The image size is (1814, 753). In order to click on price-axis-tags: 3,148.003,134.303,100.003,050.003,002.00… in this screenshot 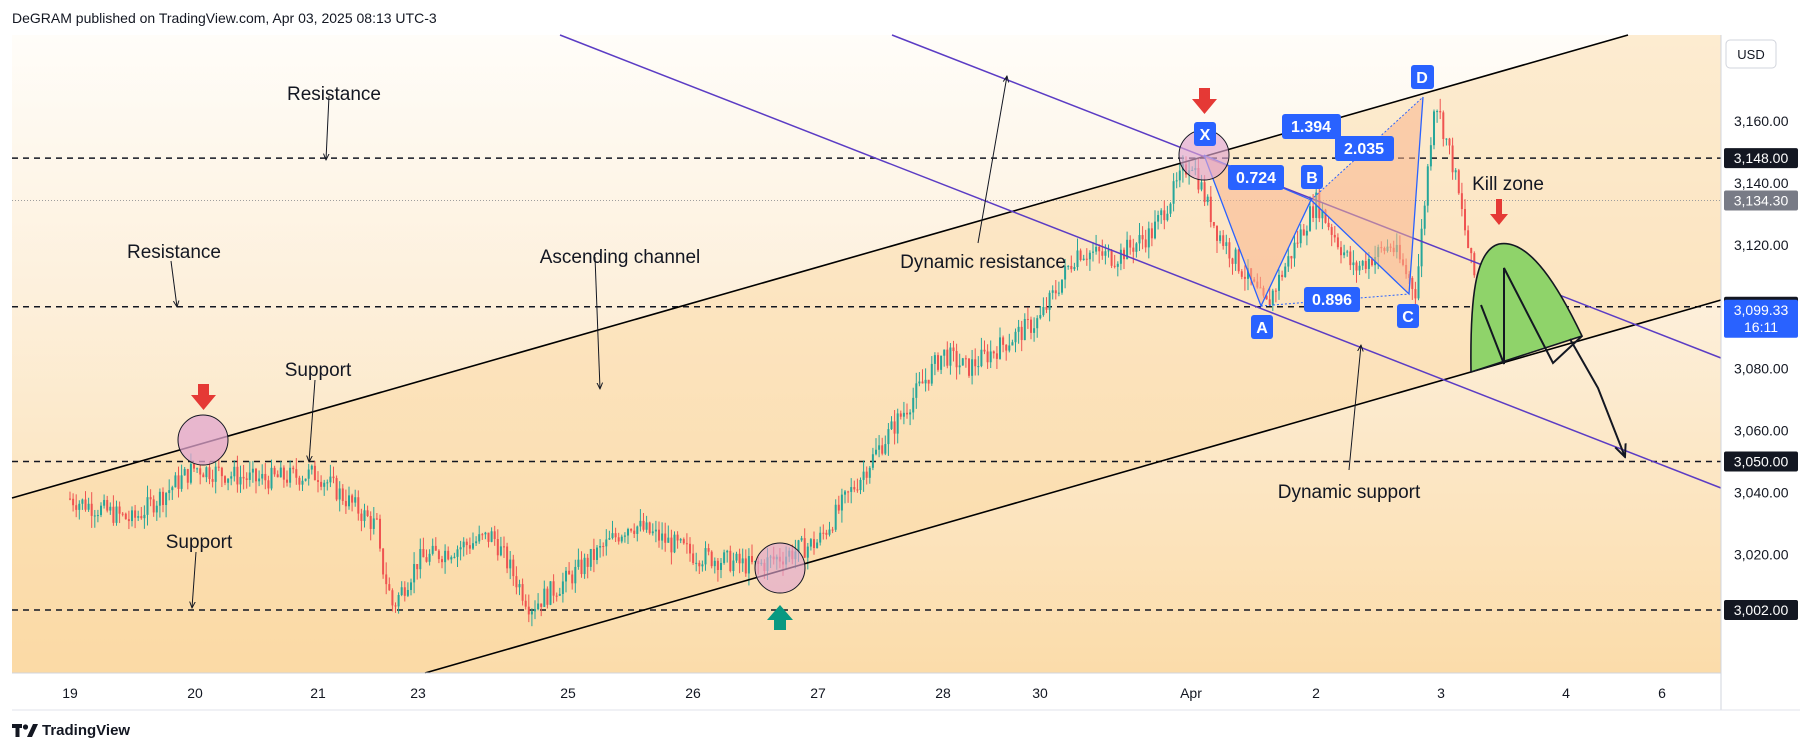, I will do `click(1761, 384)`.